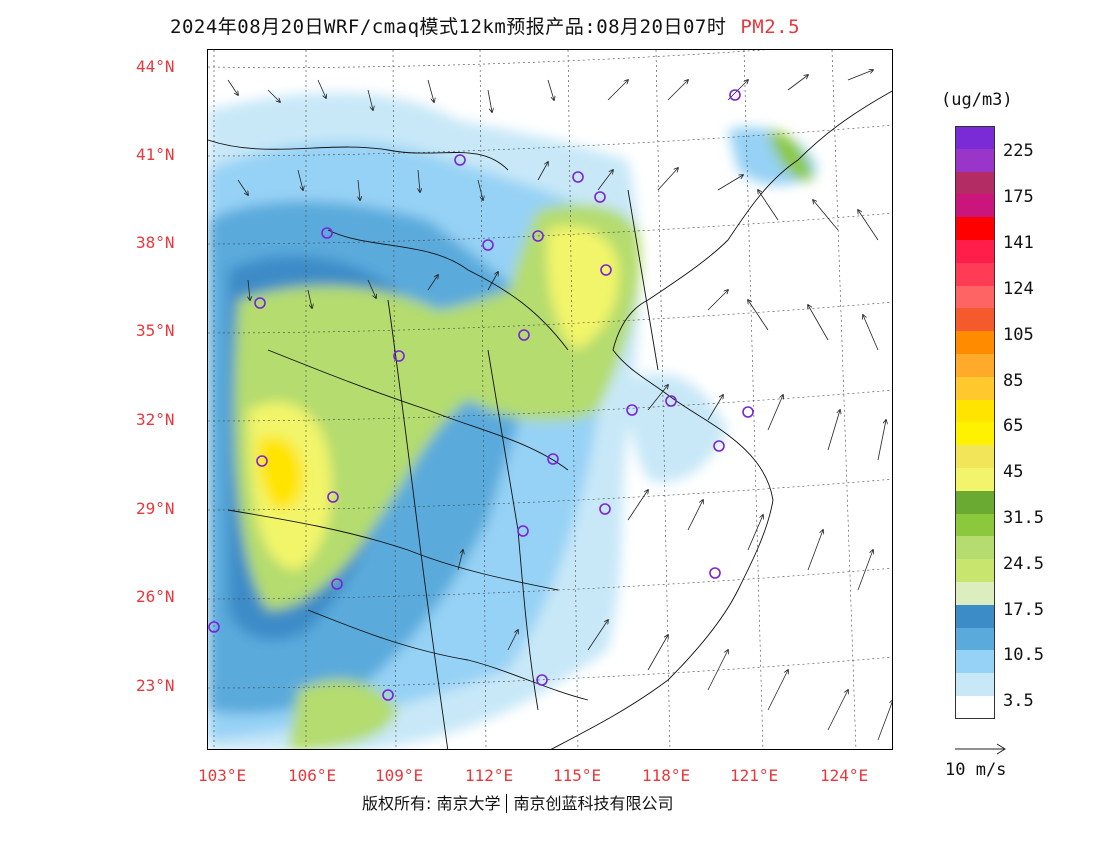 The image size is (1100, 850). Describe the element at coordinates (155, 419) in the screenshot. I see `lat-label-32: 32°N` at that location.